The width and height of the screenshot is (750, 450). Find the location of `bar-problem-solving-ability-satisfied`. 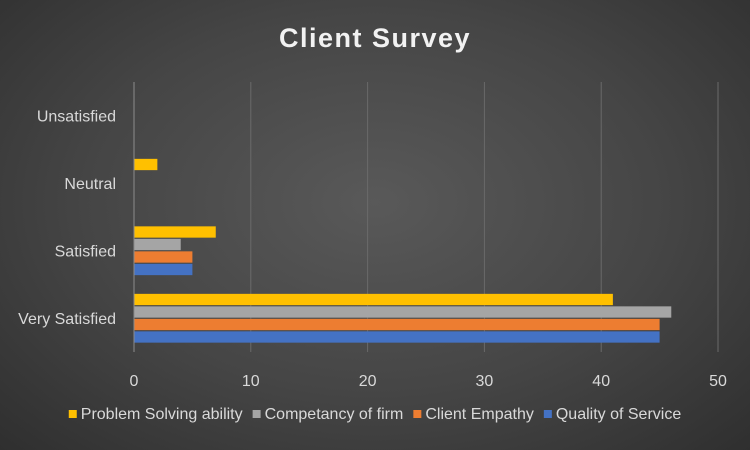

bar-problem-solving-ability-satisfied is located at coordinates (175, 232).